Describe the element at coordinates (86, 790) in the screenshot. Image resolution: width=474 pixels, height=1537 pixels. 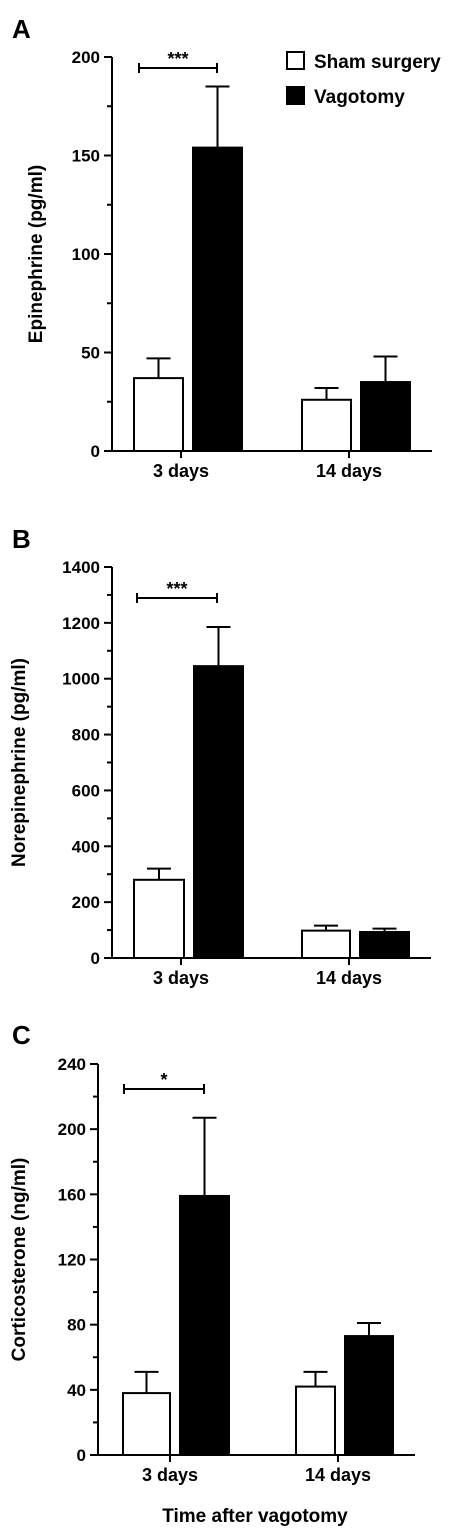
I see `y-tick-label: 600` at that location.